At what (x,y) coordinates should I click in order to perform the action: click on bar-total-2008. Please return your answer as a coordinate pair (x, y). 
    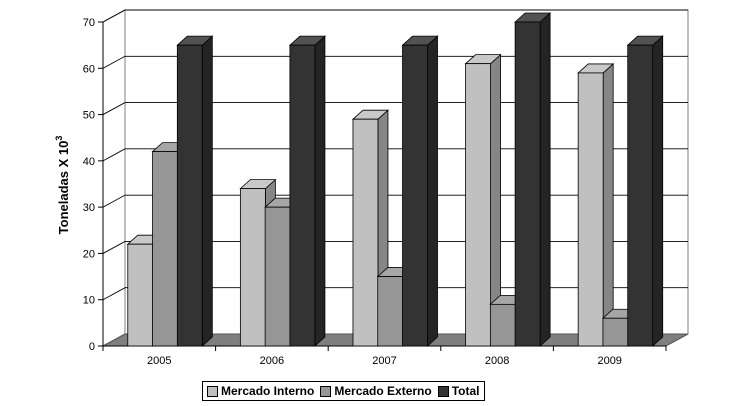
    Looking at the image, I should click on (527, 184).